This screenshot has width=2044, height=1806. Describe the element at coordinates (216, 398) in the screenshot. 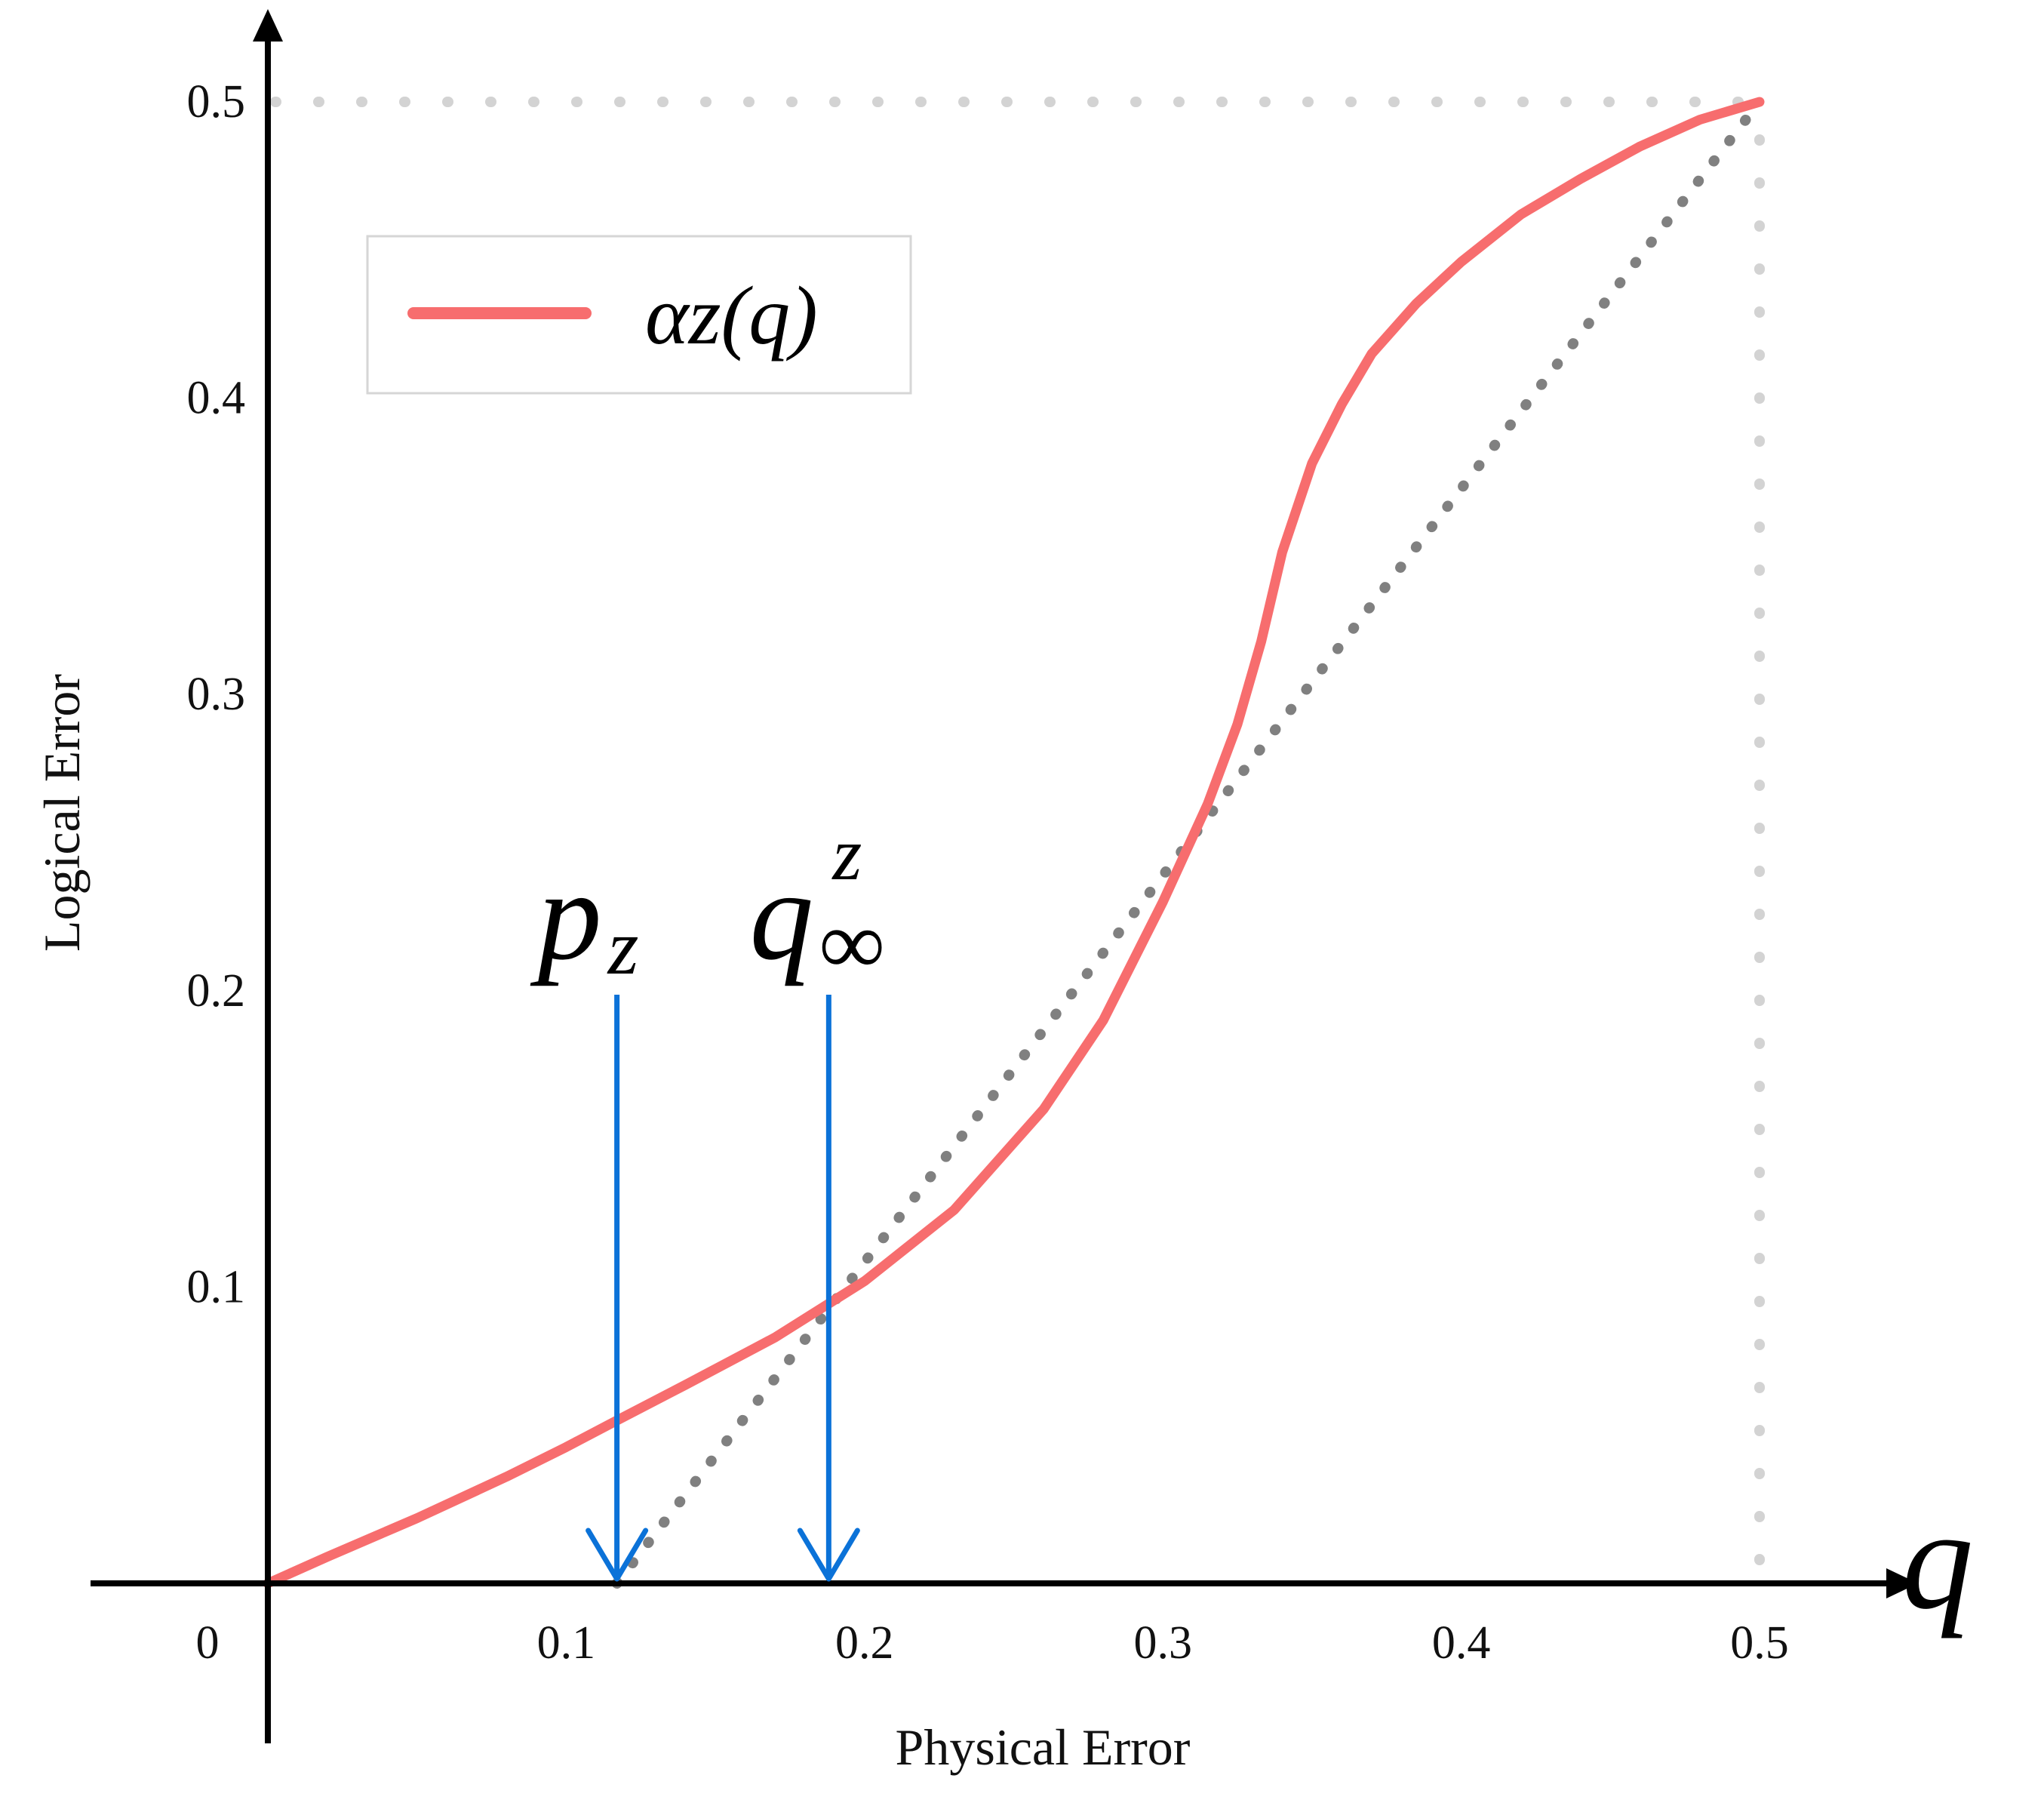

I see `y-tick-label: 0.4` at that location.